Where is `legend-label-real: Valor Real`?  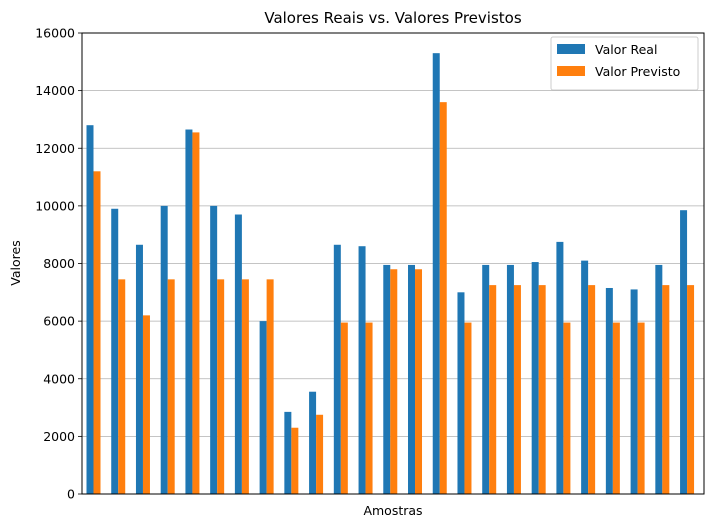 legend-label-real: Valor Real is located at coordinates (626, 49).